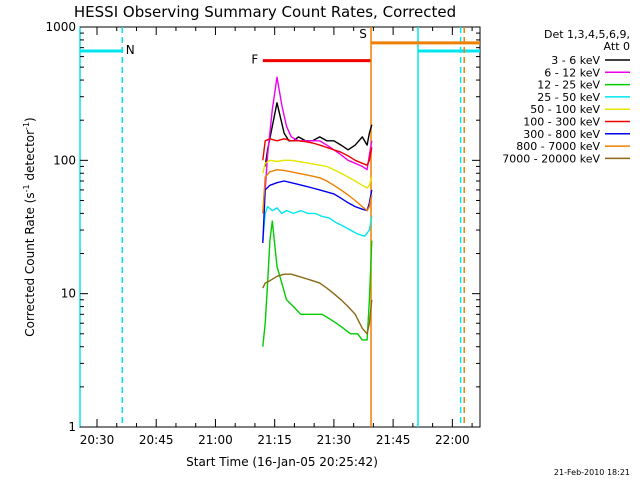 The width and height of the screenshot is (640, 480). Describe the element at coordinates (565, 109) in the screenshot. I see `legend-entry-label: 50 - 100 keV` at that location.